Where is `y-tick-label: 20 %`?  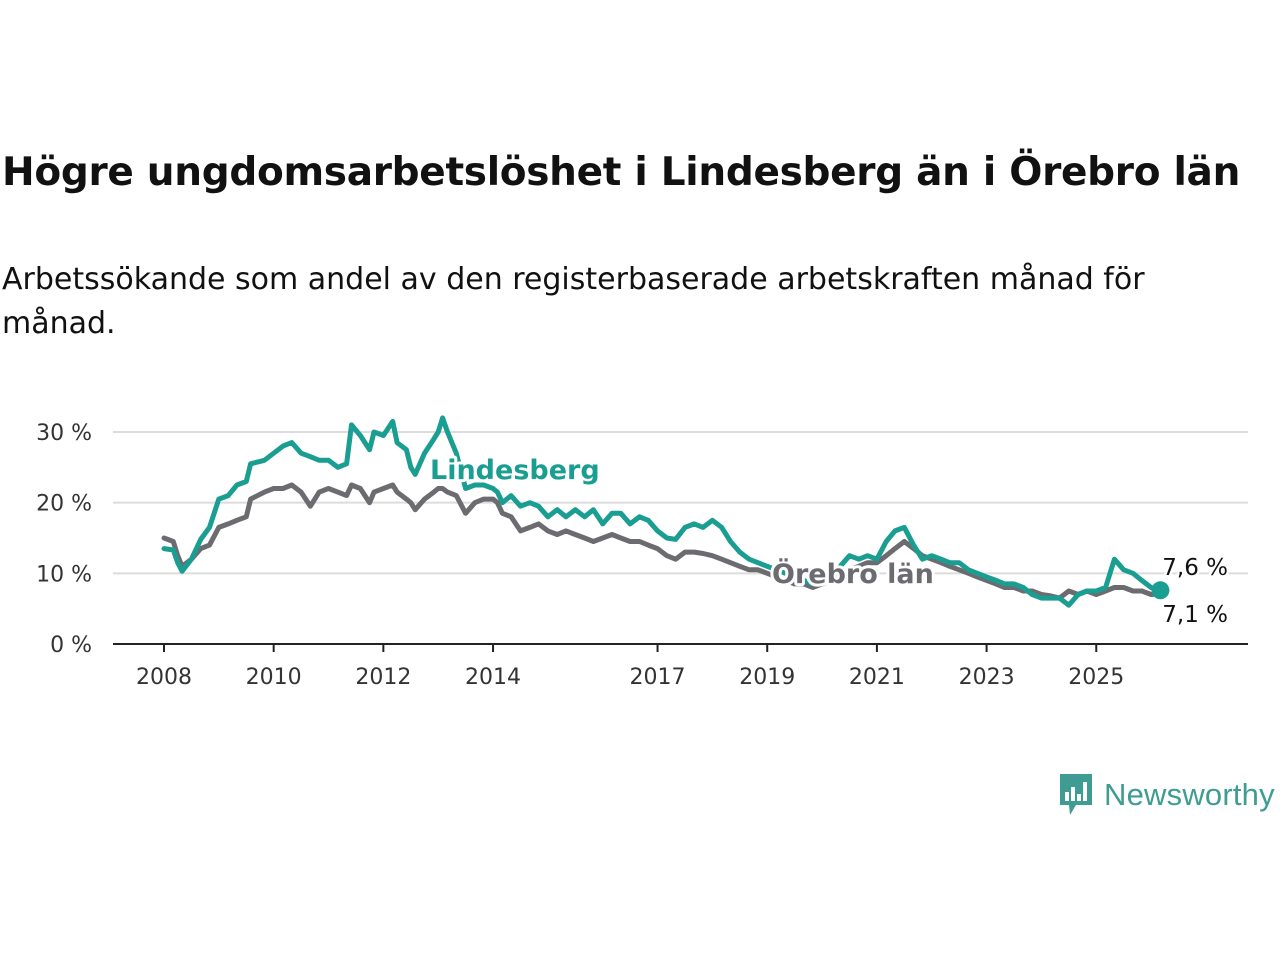 y-tick-label: 20 % is located at coordinates (64, 504).